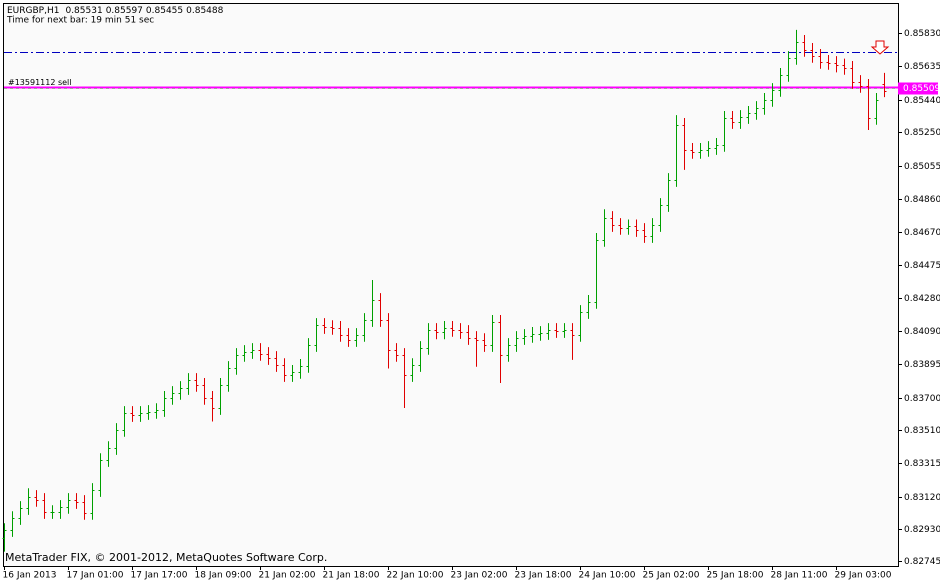 This screenshot has width=940, height=583. I want to click on y-tick-label: 0.82930, so click(922, 530).